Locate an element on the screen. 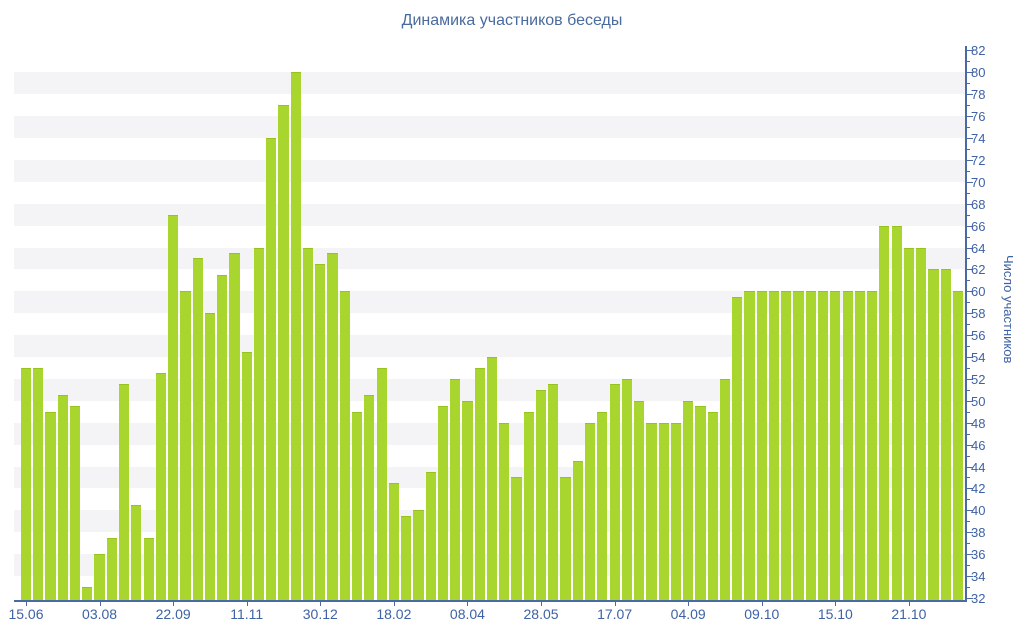 The image size is (1024, 640). y-tick-label: 66 is located at coordinates (978, 226).